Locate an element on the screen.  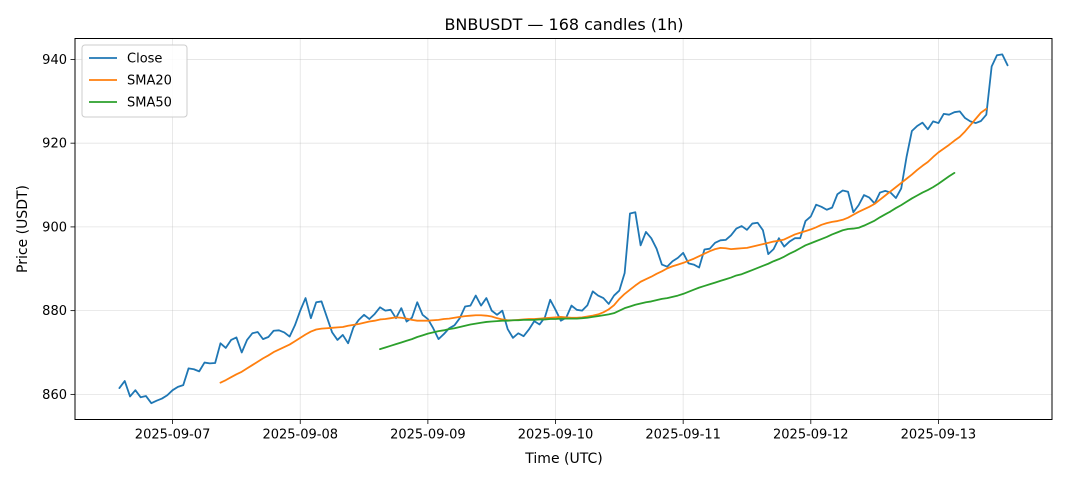
x-tick-label: 2025-09-11 is located at coordinates (683, 435).